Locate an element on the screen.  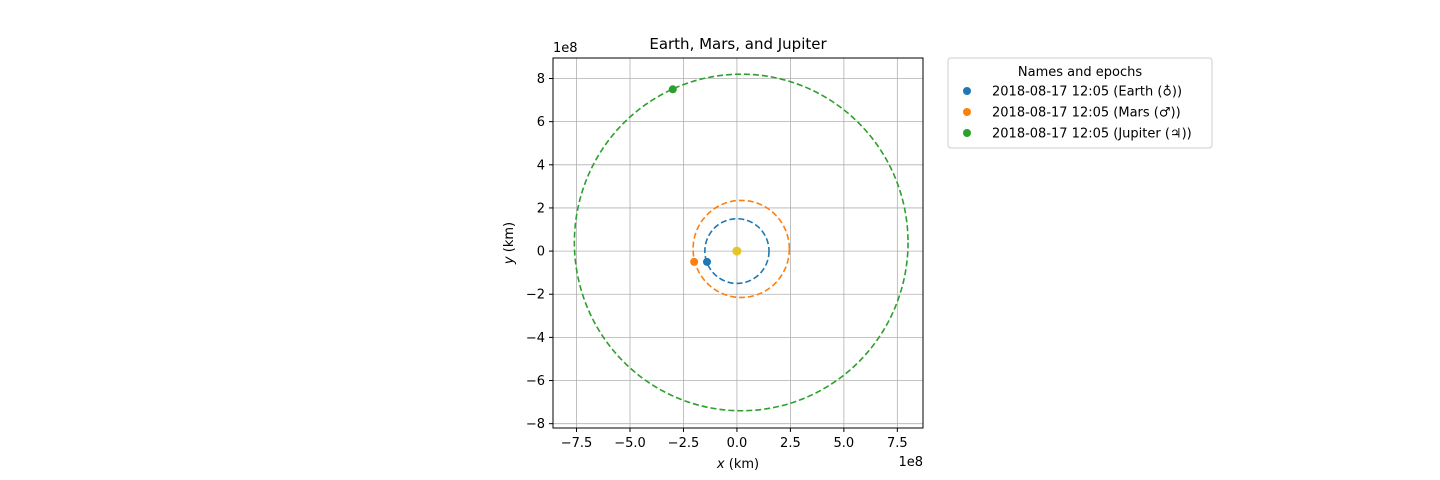
x-tick-label: −2.5 is located at coordinates (684, 443).